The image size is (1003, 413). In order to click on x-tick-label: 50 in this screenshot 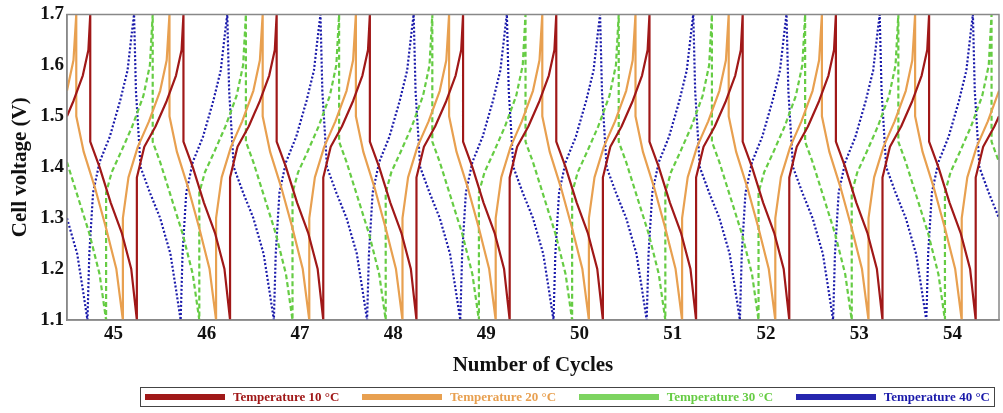, I will do `click(580, 333)`.